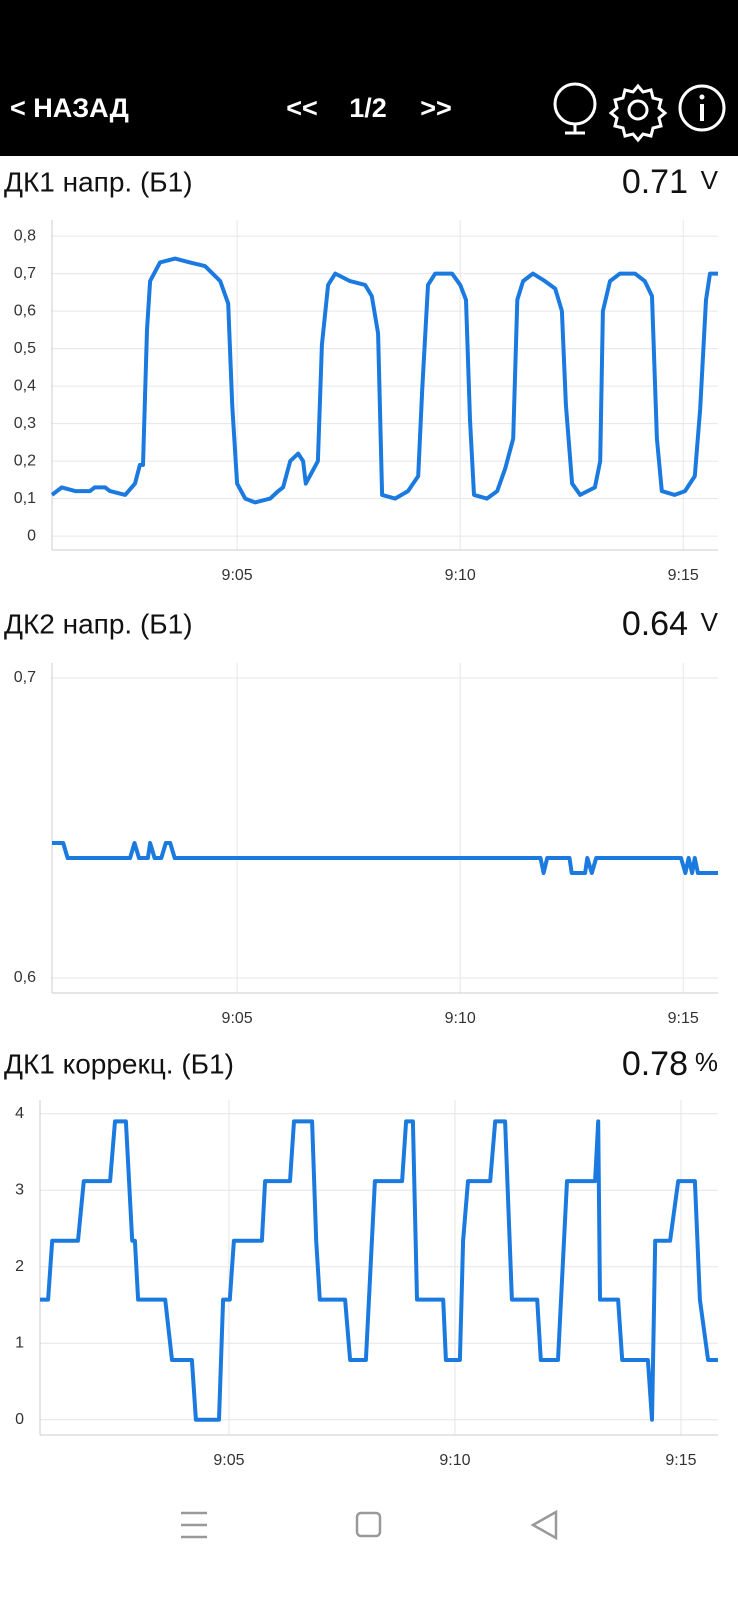 The image size is (738, 1600). Describe the element at coordinates (702, 108) in the screenshot. I see `info-icon` at that location.